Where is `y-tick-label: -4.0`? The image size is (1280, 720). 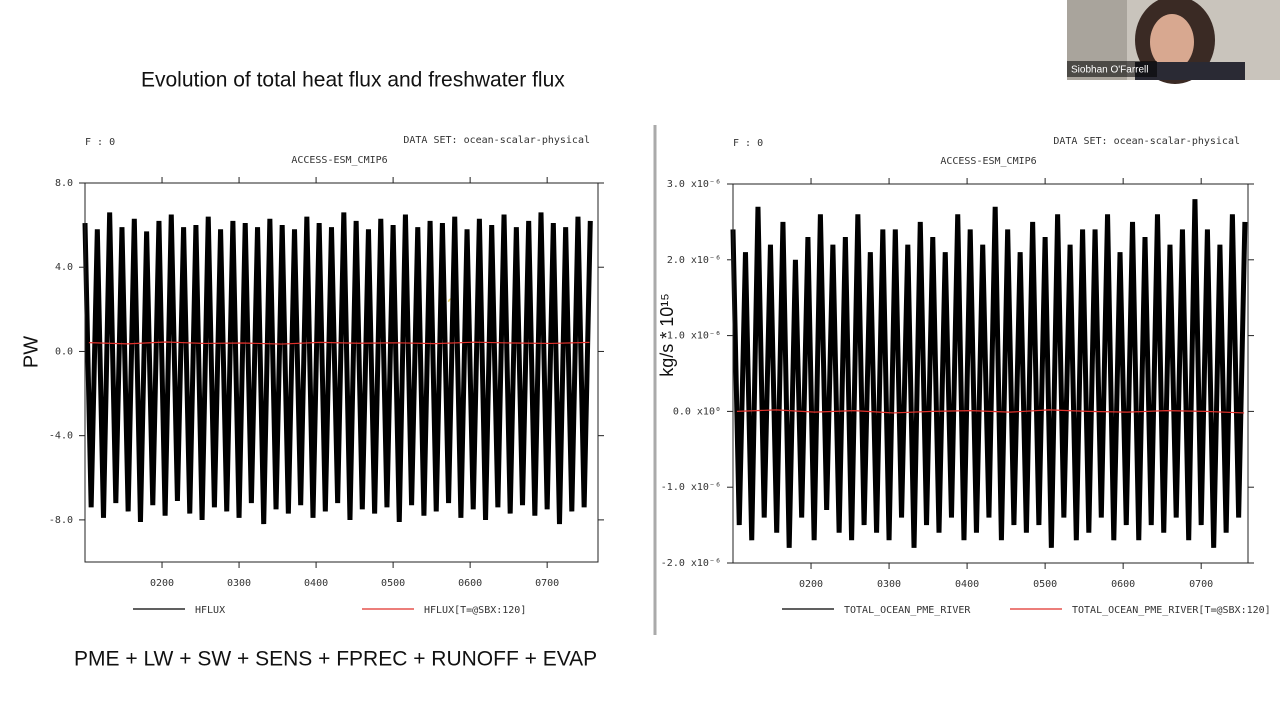
y-tick-label: -4.0 is located at coordinates (61, 436).